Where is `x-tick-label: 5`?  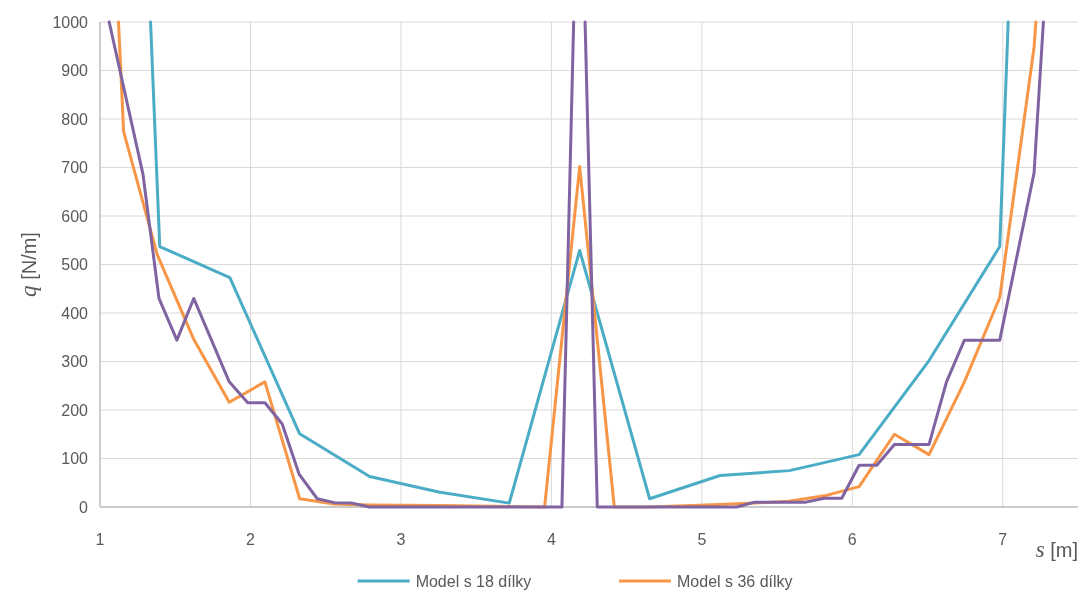 x-tick-label: 5 is located at coordinates (702, 539).